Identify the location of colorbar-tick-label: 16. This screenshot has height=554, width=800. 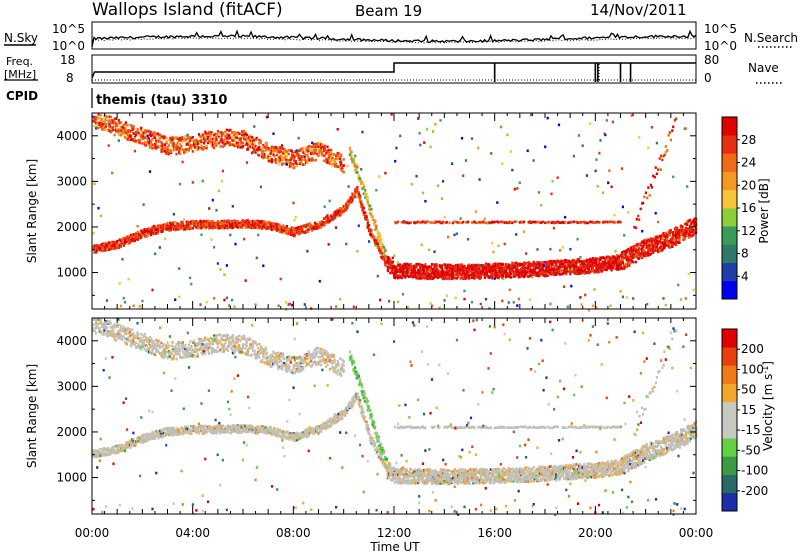
(748, 208).